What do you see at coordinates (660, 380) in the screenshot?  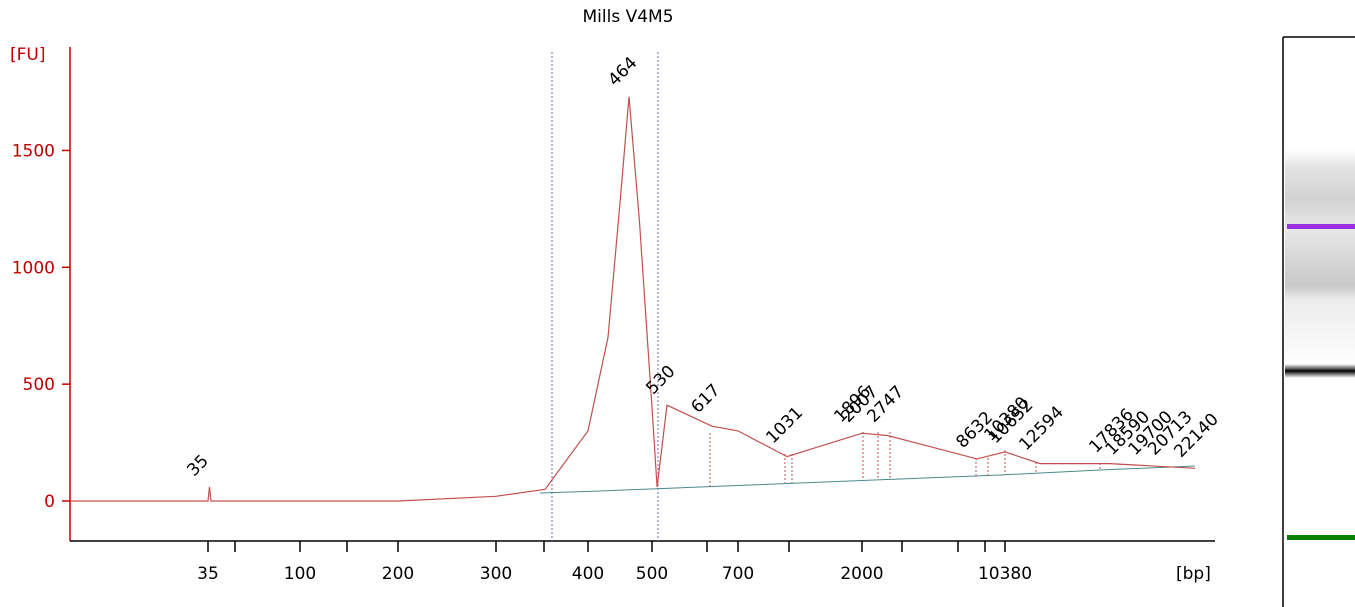 I see `peak-label: 530` at bounding box center [660, 380].